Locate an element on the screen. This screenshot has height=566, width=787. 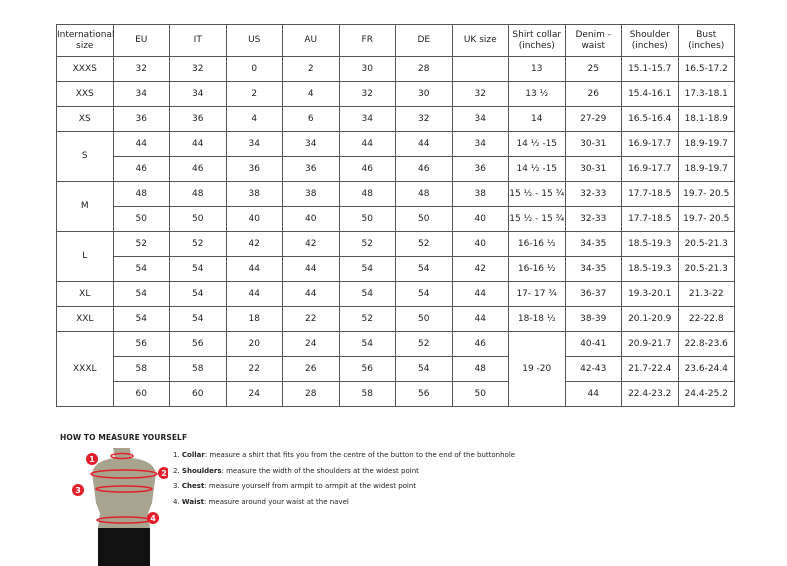
international-size-cell: XXXL is located at coordinates (85, 369).